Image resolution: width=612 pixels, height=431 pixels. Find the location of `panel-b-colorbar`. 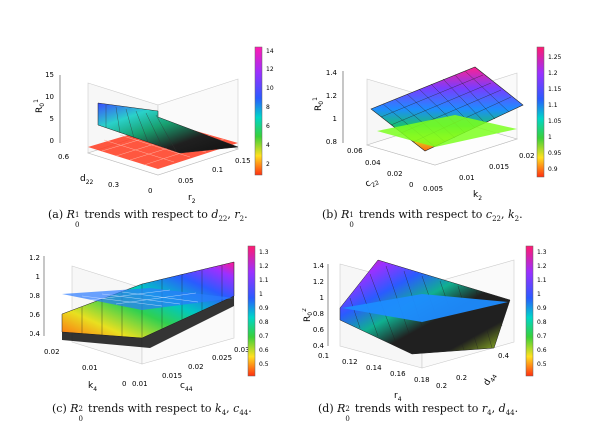

panel-b-colorbar is located at coordinates (540, 112).